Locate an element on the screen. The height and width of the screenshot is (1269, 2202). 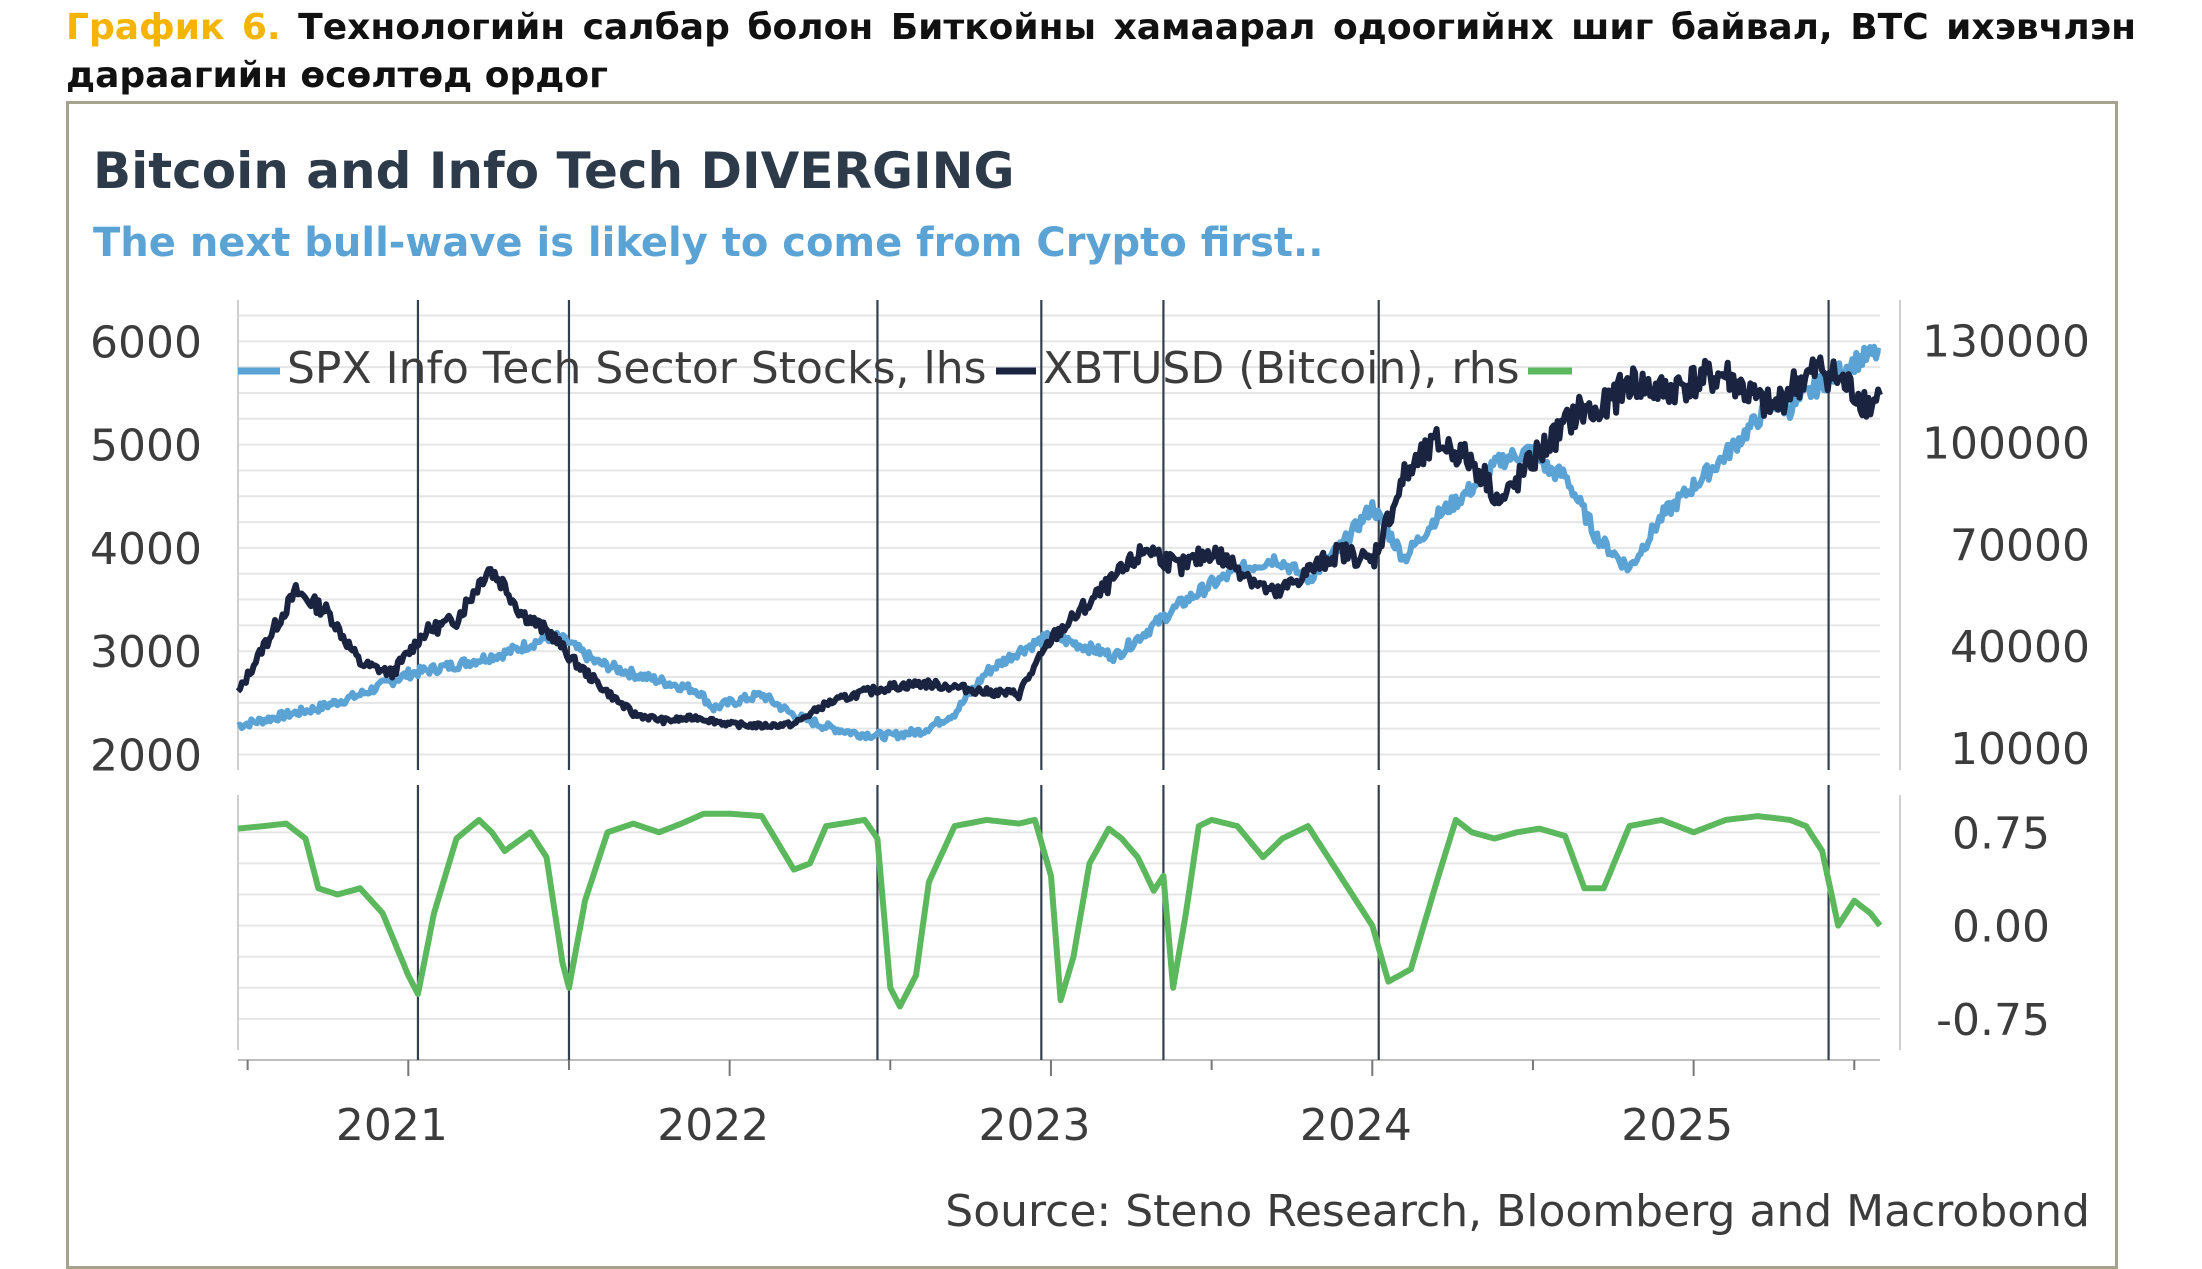
legend-label-btc: XBTUSD (Bitcoin), rhs is located at coordinates (1281, 368).